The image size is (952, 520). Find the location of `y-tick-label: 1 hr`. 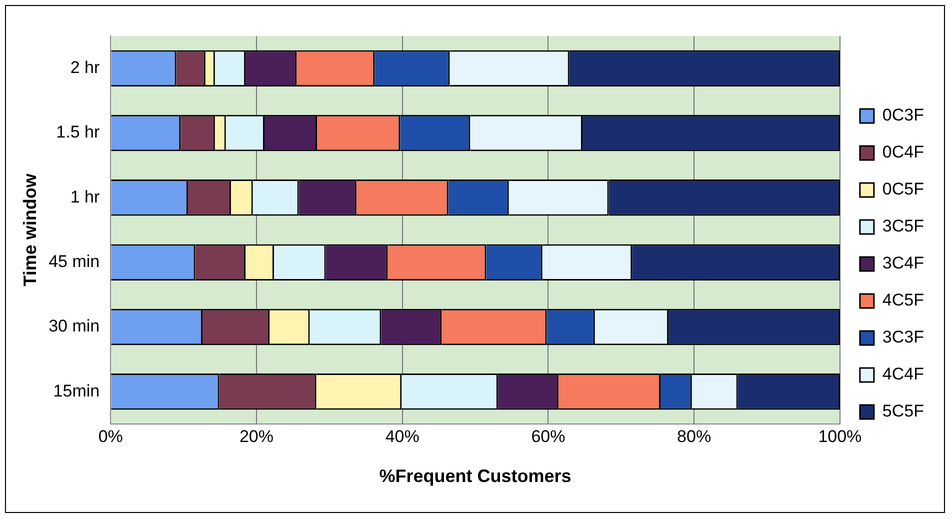

y-tick-label: 1 hr is located at coordinates (85, 196).